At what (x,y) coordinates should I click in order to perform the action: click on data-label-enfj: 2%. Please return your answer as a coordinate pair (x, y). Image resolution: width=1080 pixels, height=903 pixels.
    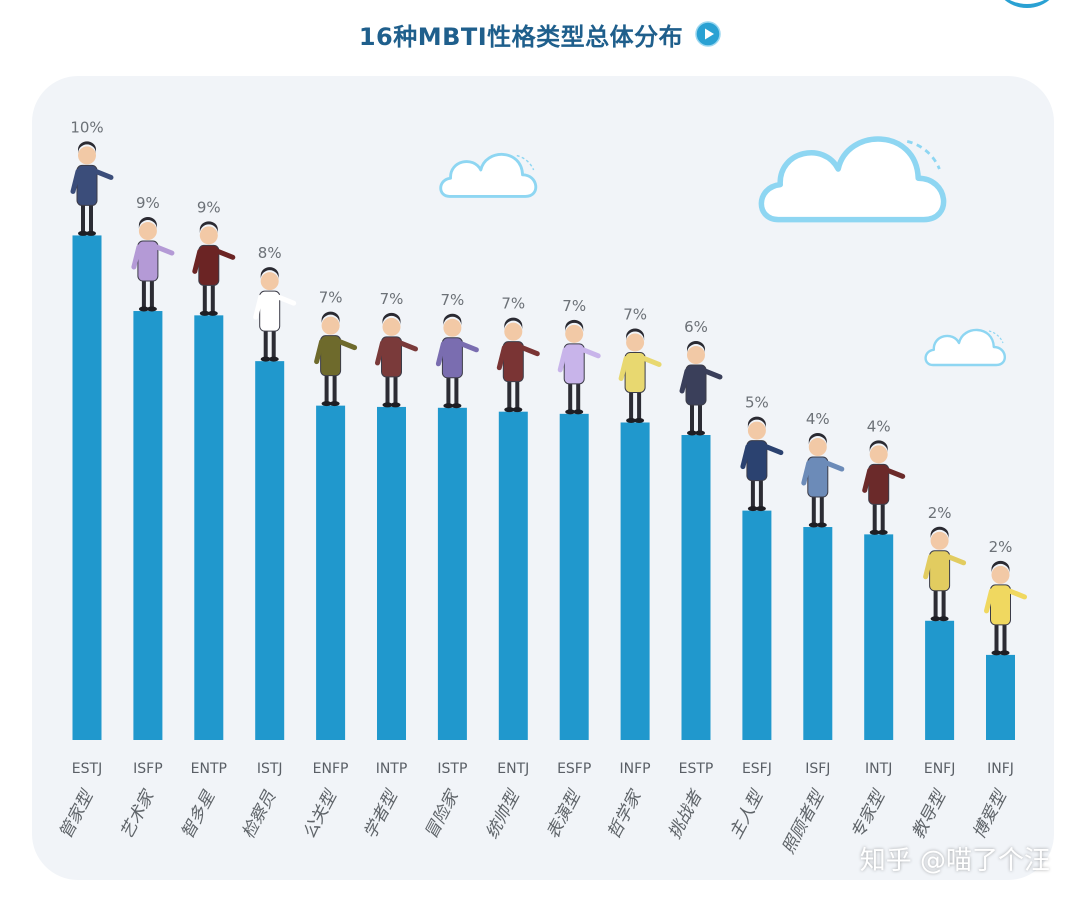
    Looking at the image, I should click on (940, 513).